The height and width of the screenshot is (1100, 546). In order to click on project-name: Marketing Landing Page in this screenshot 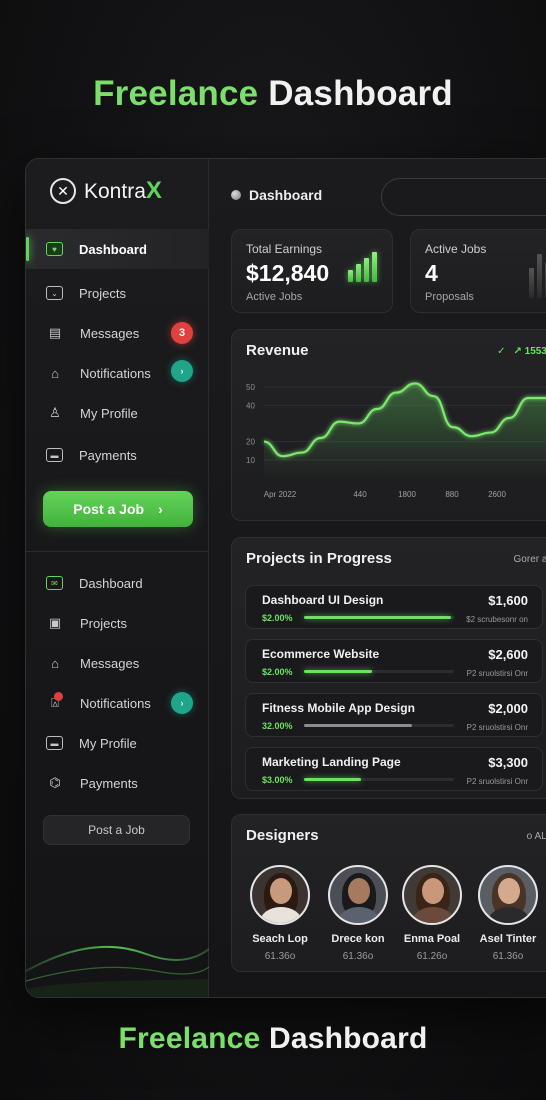, I will do `click(331, 762)`.